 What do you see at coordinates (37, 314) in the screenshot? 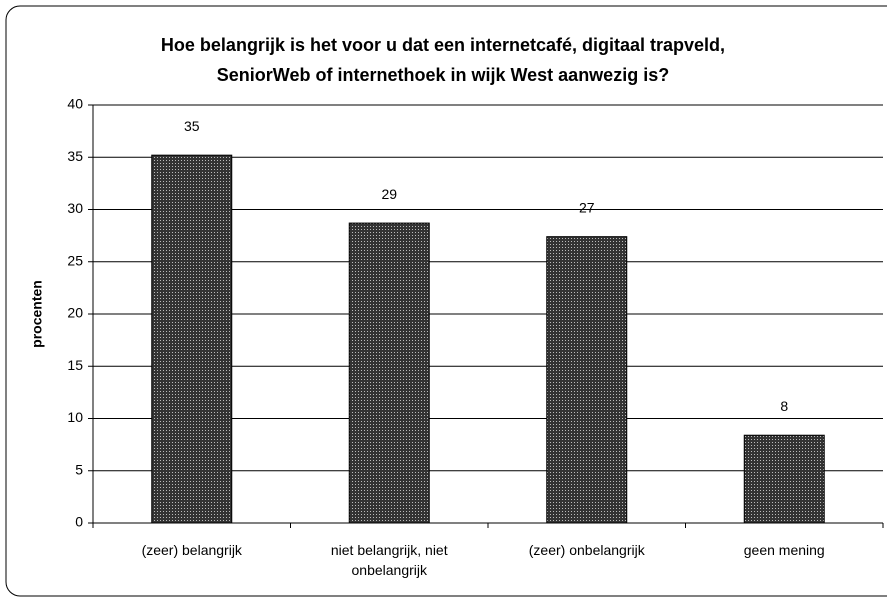
I see `y-axis-label: procenten` at bounding box center [37, 314].